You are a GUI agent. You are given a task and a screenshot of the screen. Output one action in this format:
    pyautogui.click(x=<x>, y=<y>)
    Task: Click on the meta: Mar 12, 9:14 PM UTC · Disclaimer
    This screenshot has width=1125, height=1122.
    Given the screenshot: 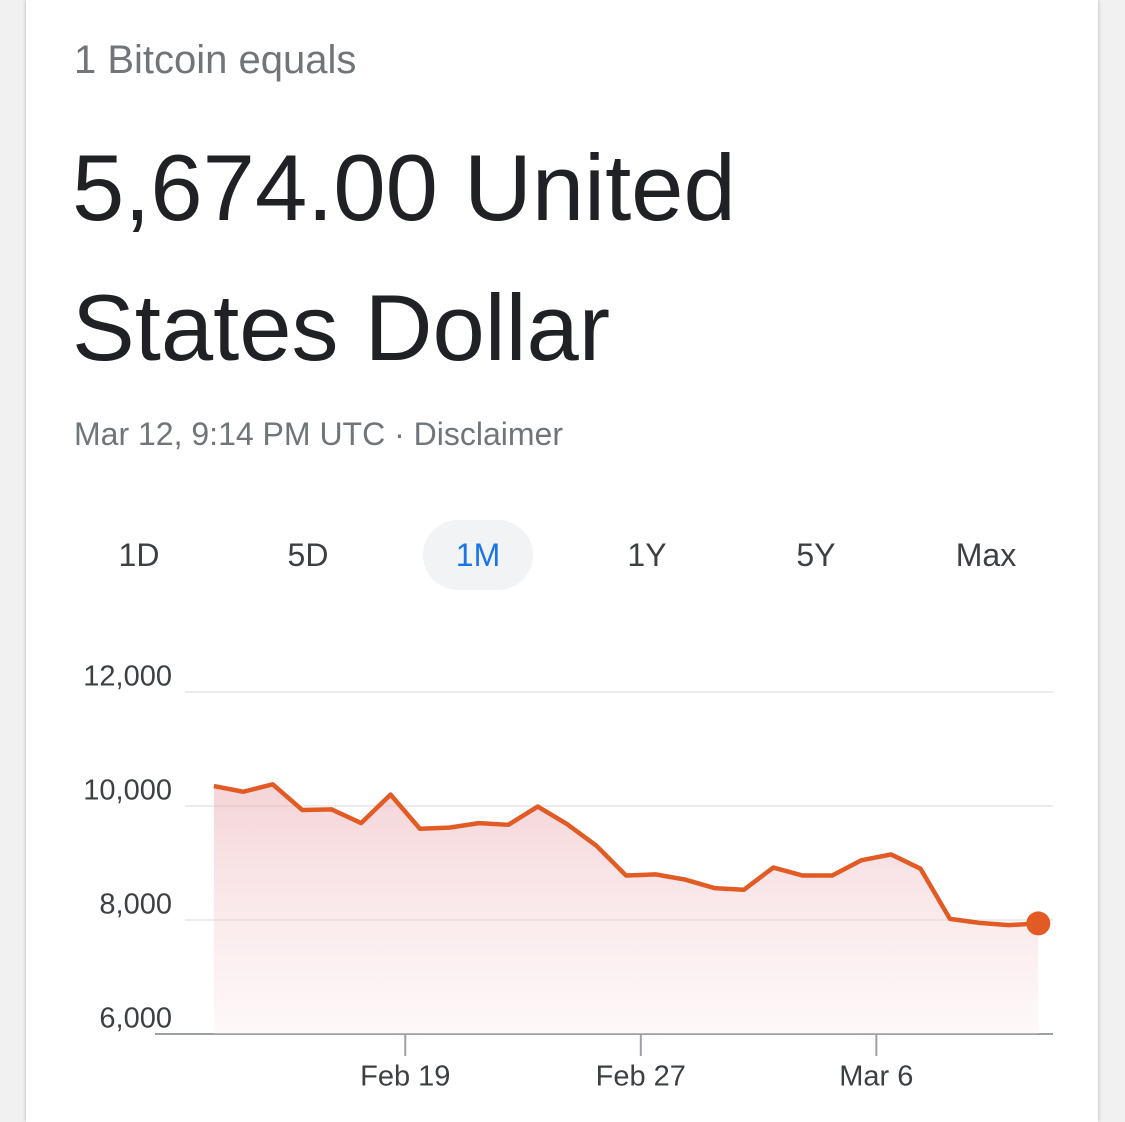 What is the action you would take?
    pyautogui.click(x=318, y=434)
    